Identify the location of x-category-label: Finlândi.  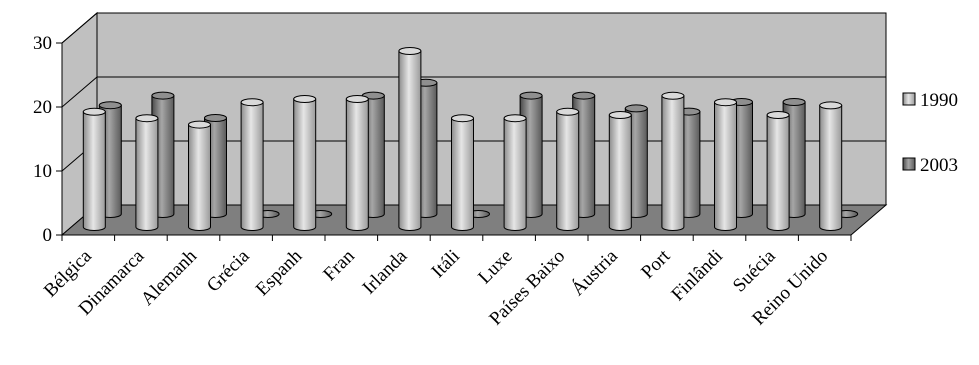
(697, 276).